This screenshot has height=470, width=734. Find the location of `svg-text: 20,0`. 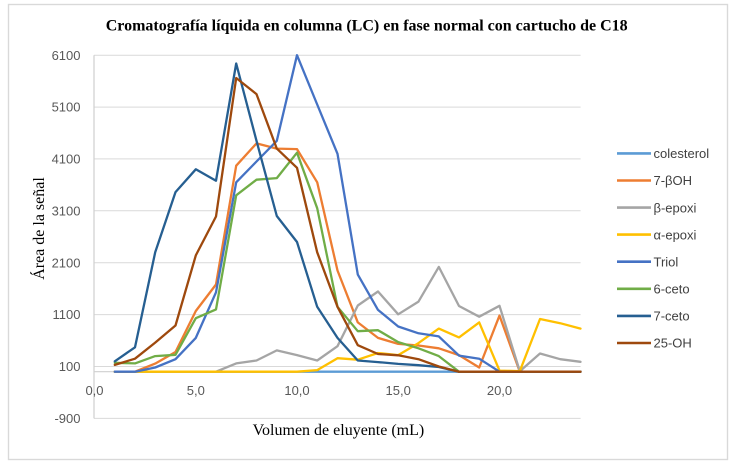

svg-text: 20,0 is located at coordinates (499, 390).